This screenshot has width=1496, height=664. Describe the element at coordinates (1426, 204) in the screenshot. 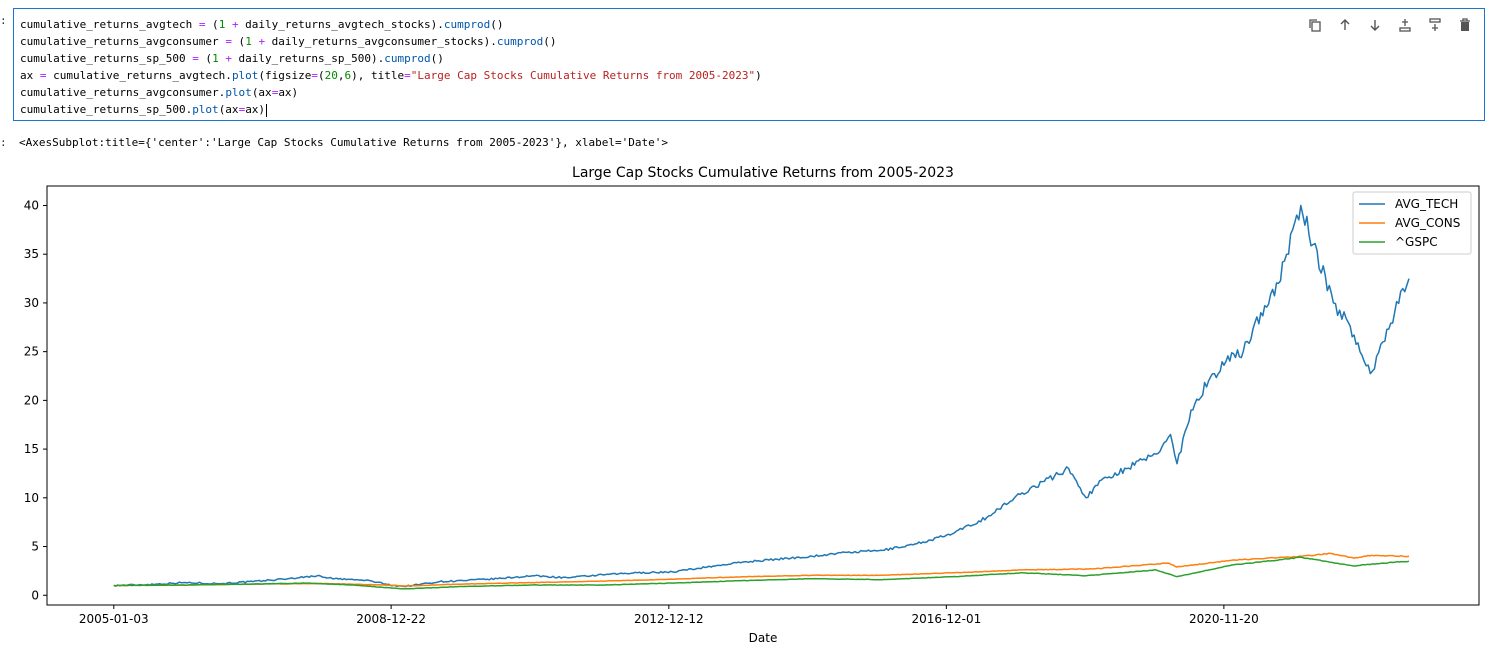

I see `legend-label: AVG_TECH` at that location.